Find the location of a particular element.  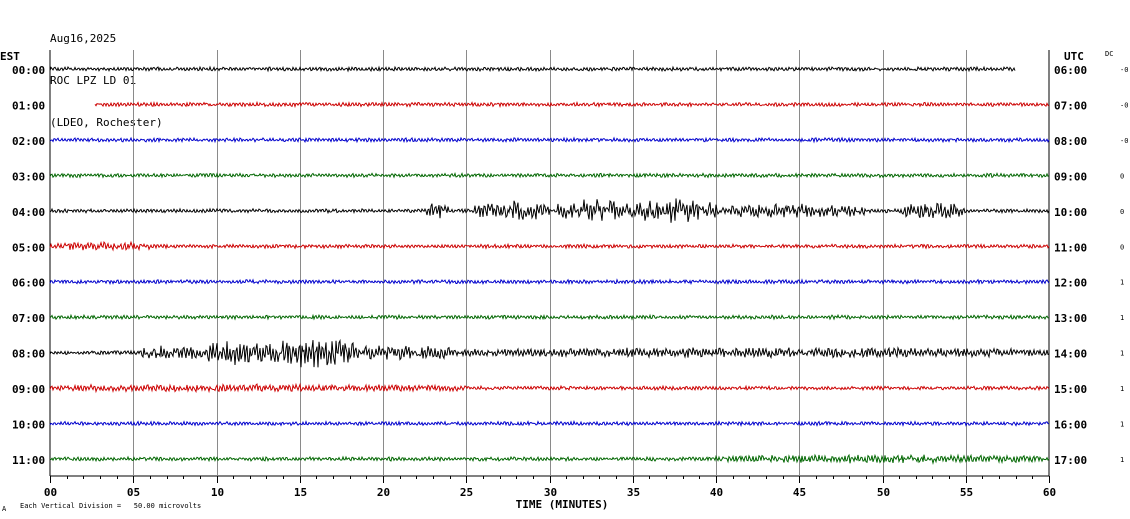

utc-time-label: 09:00 is located at coordinates (1070, 176).